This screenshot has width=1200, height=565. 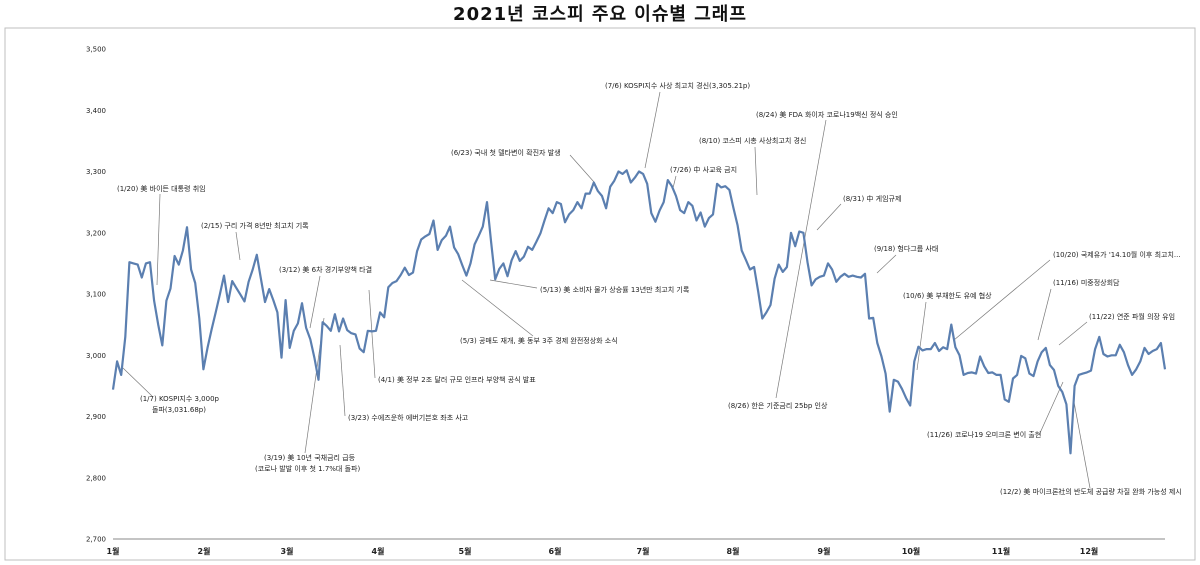 What do you see at coordinates (325, 269) in the screenshot?
I see `annotation-label: (3/12) 美 6차 경기부양책 타결` at bounding box center [325, 269].